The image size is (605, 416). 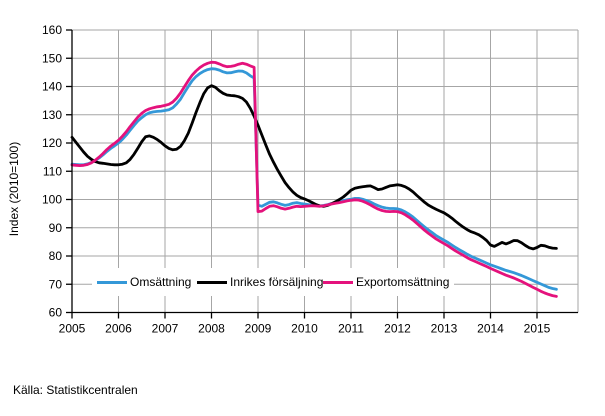 I want to click on x-tick-label: 2006, so click(x=118, y=329).